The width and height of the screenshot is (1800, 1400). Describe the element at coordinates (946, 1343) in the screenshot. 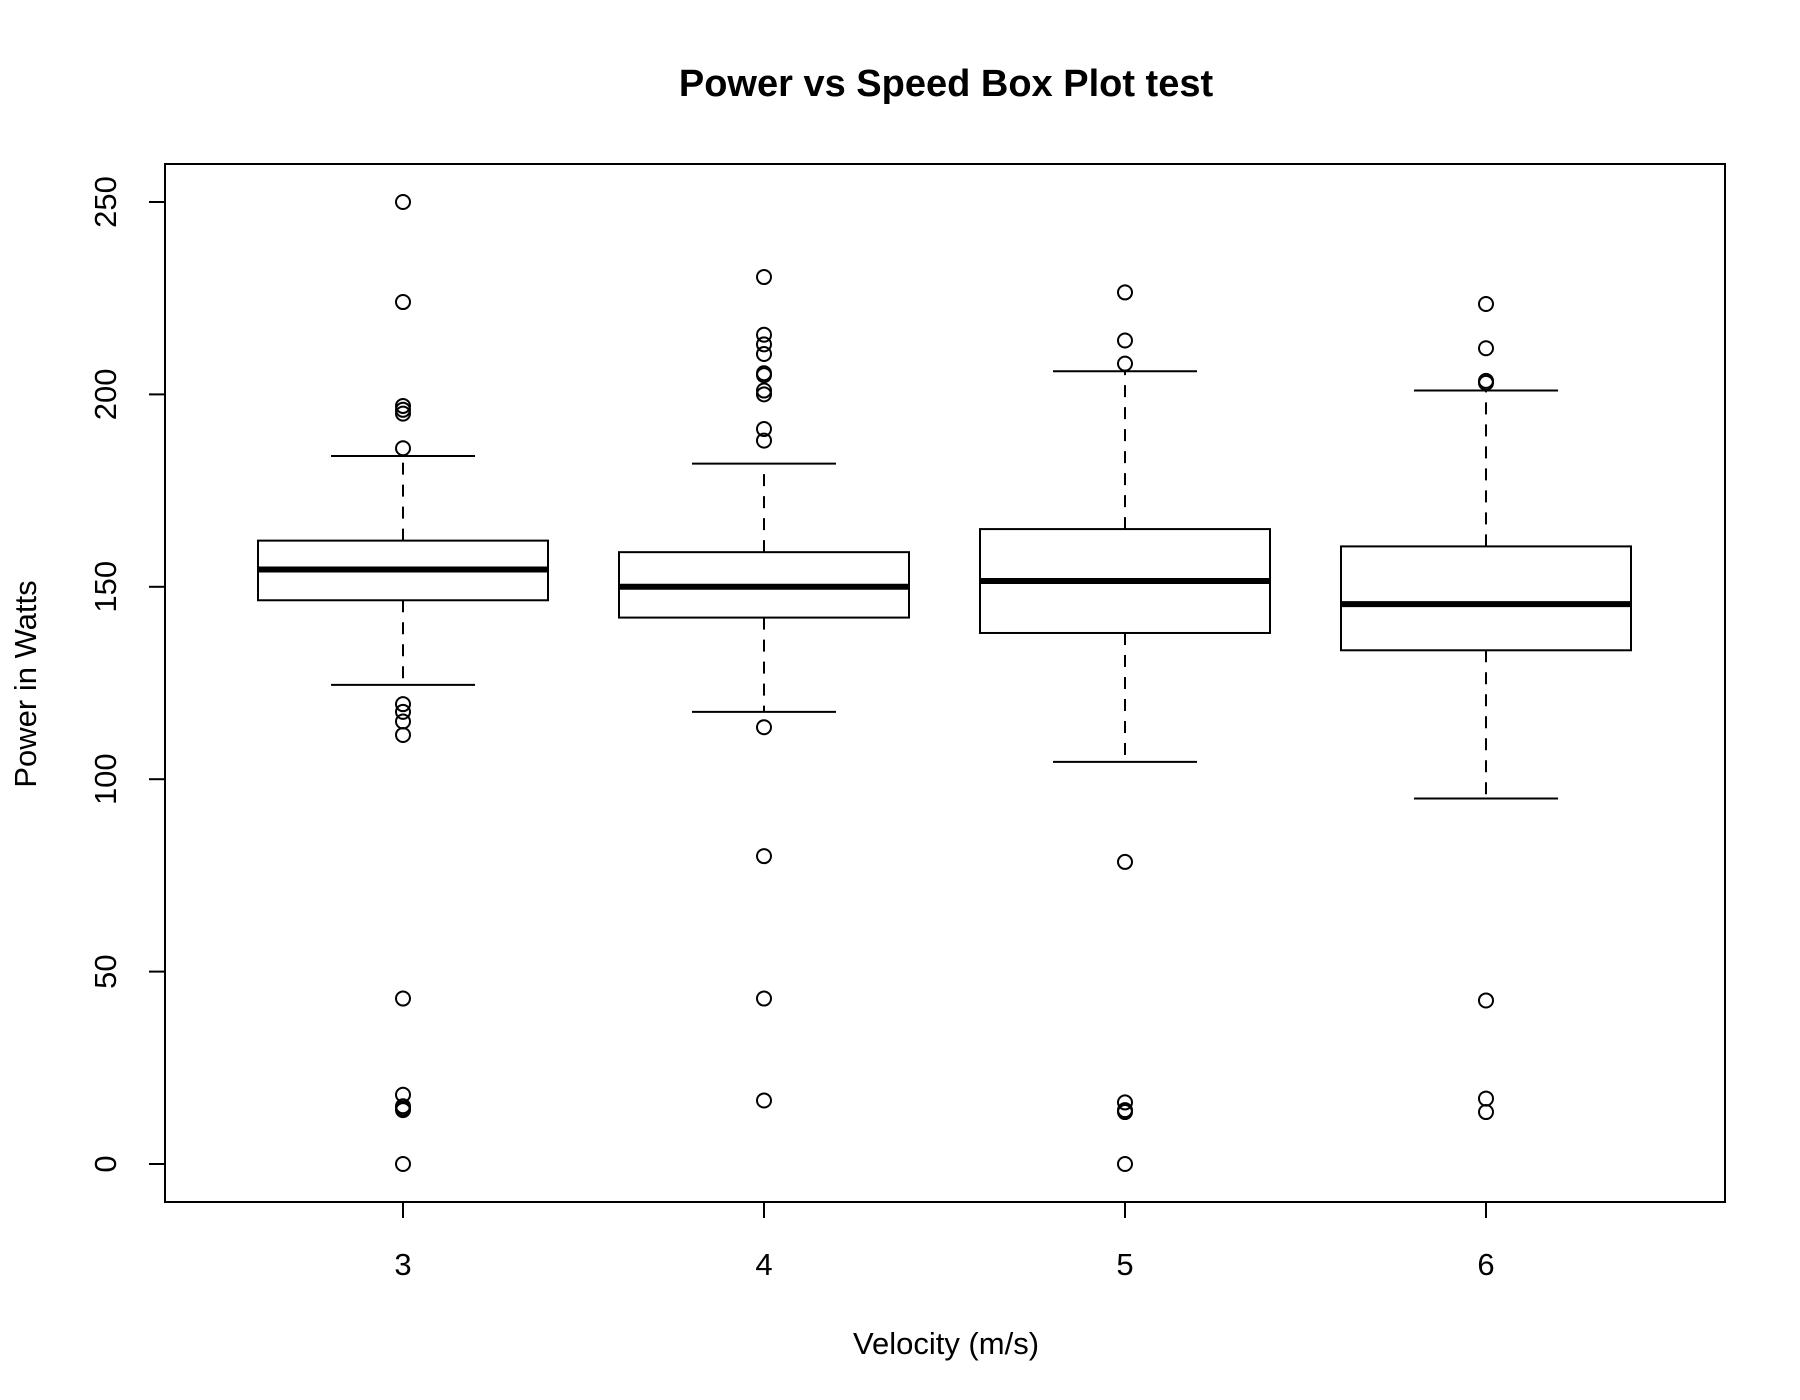

I see `x-axis-label: Velocity (m/s)` at that location.